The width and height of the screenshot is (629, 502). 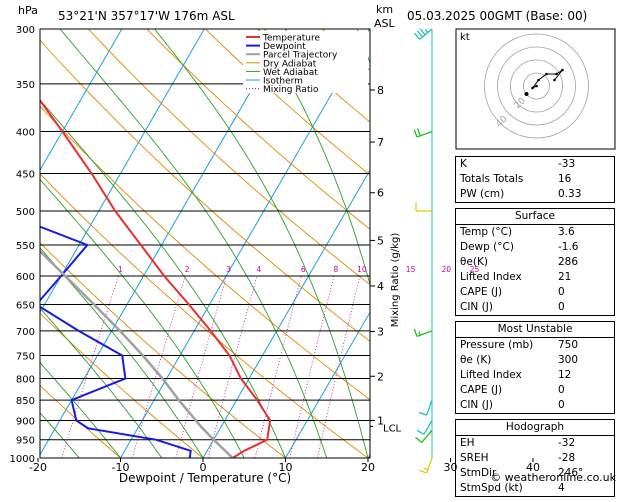 I want to click on indices-label: PW (cm), so click(x=482, y=194).